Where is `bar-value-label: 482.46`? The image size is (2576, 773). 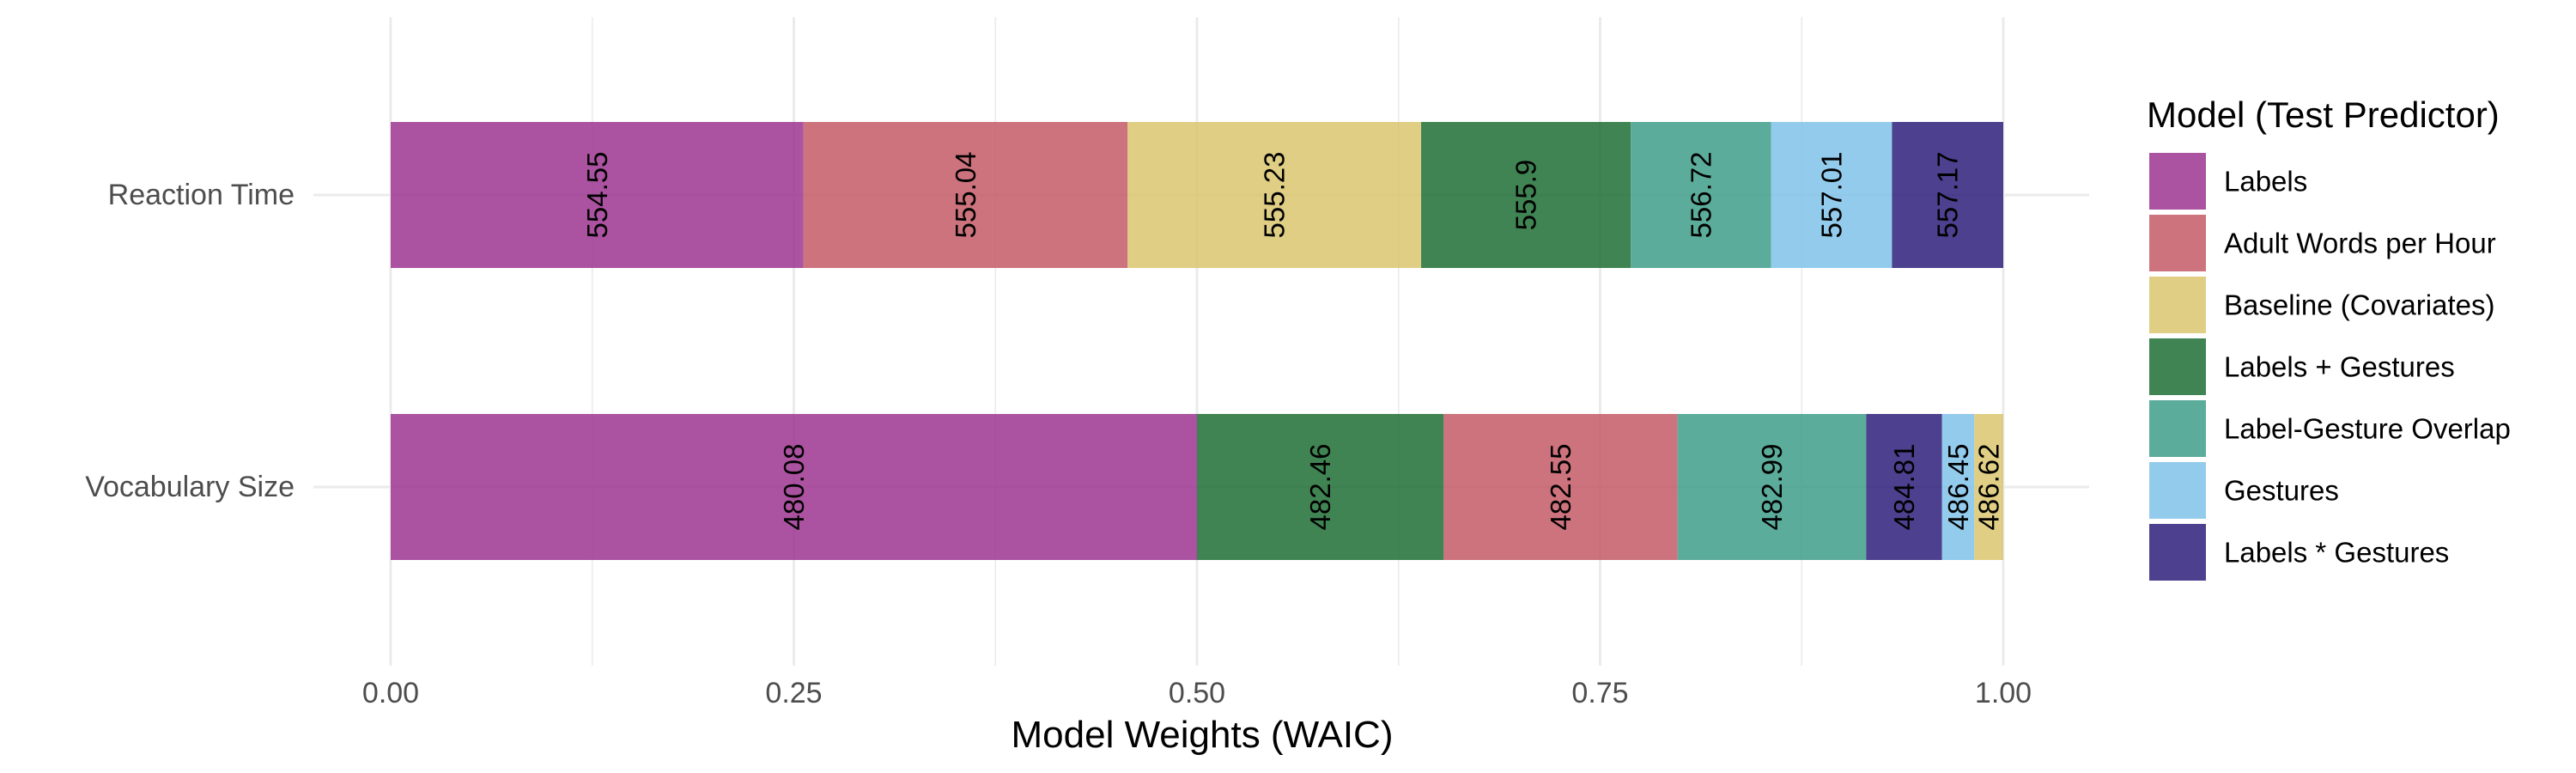
bar-value-label: 482.46 is located at coordinates (1320, 488).